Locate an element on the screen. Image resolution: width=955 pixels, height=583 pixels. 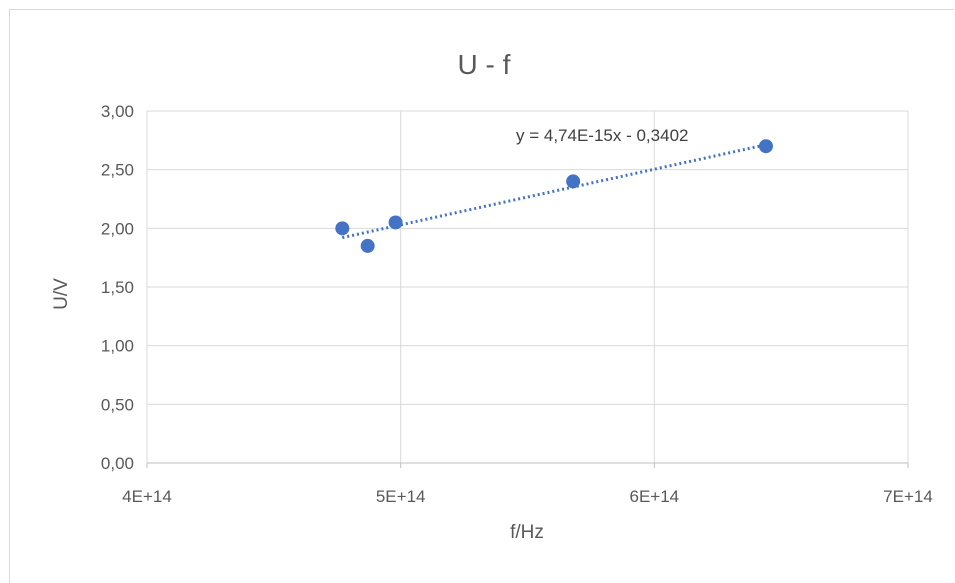
trendline-layer is located at coordinates (554, 191).